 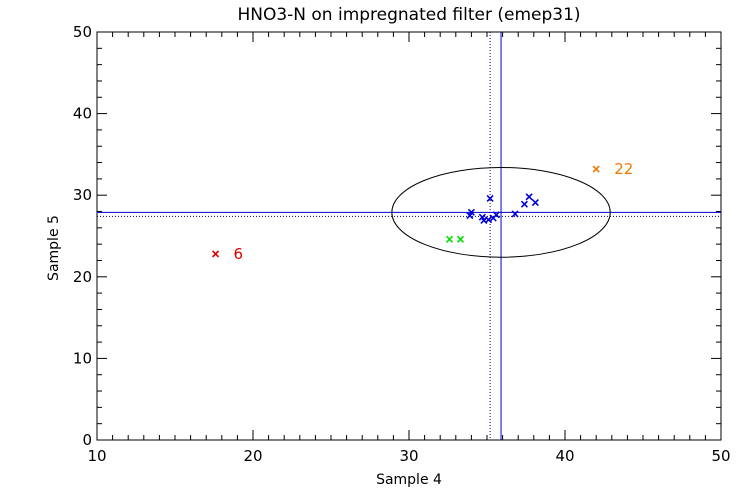 I want to click on data-point-label: 6, so click(x=239, y=254).